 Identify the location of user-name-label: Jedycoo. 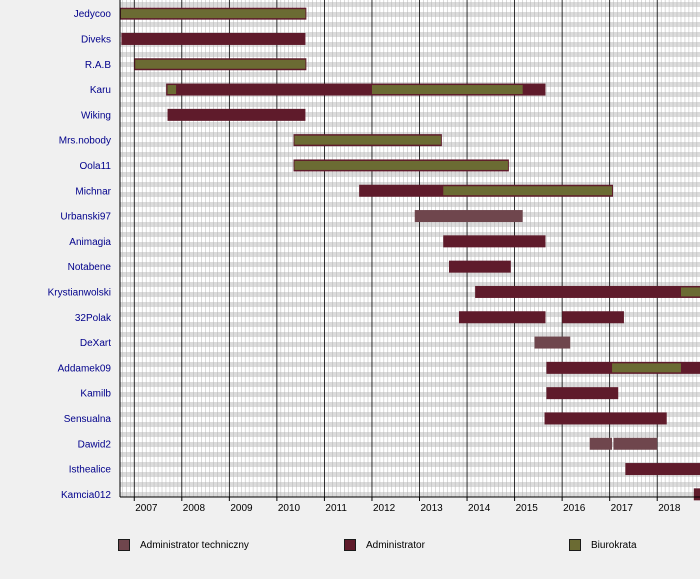
(93, 14).